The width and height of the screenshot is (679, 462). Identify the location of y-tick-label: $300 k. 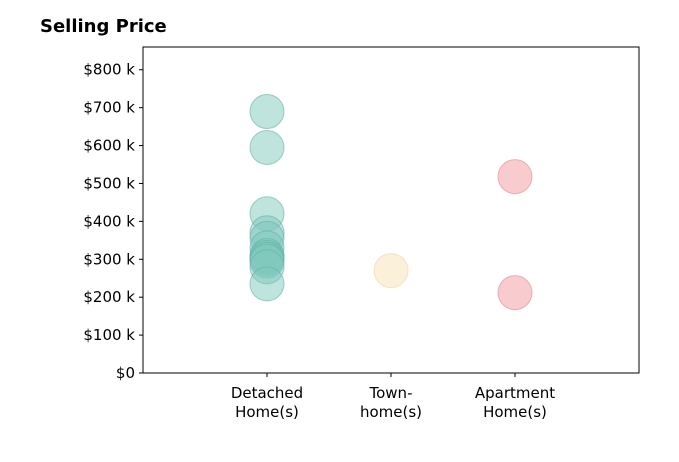
(109, 259).